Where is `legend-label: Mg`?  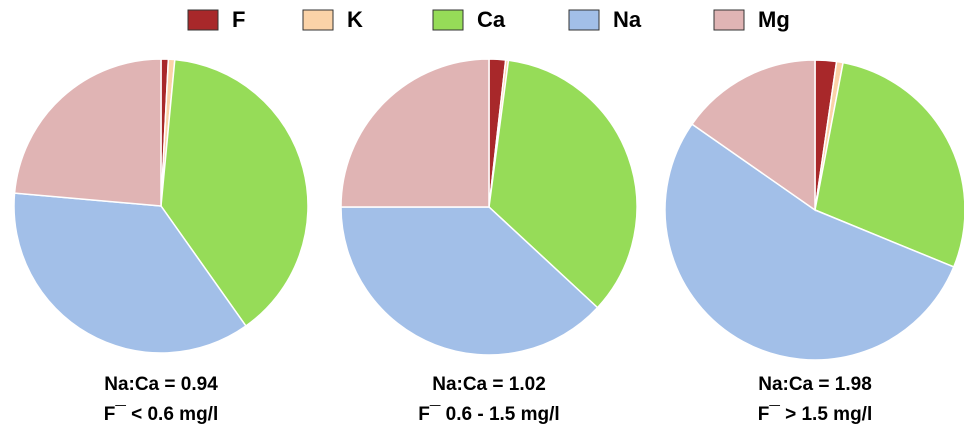
legend-label: Mg is located at coordinates (774, 19).